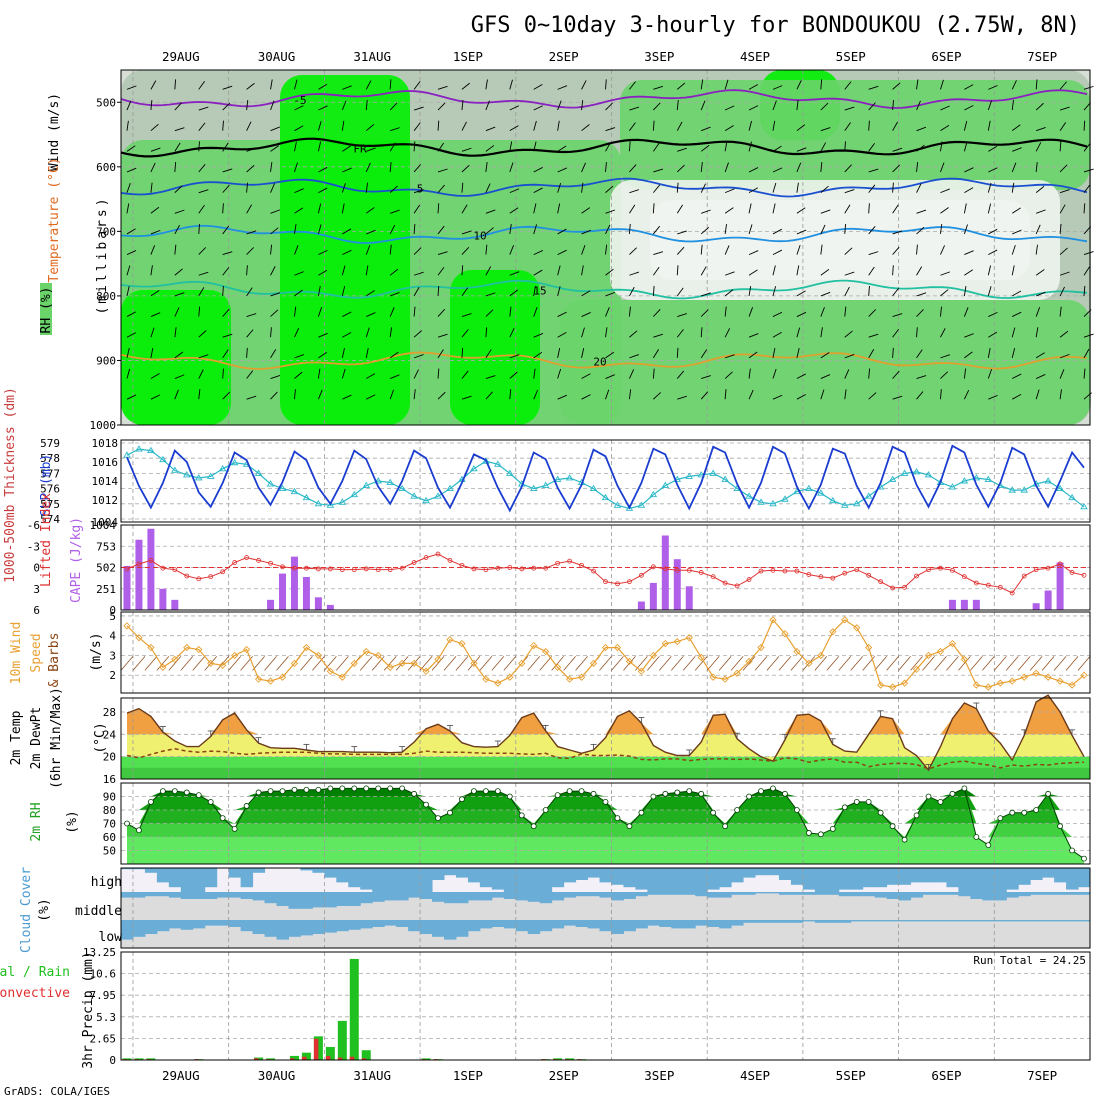  What do you see at coordinates (54, 660) in the screenshot?
I see `wind-barbs-label: & Barbs` at bounding box center [54, 660].